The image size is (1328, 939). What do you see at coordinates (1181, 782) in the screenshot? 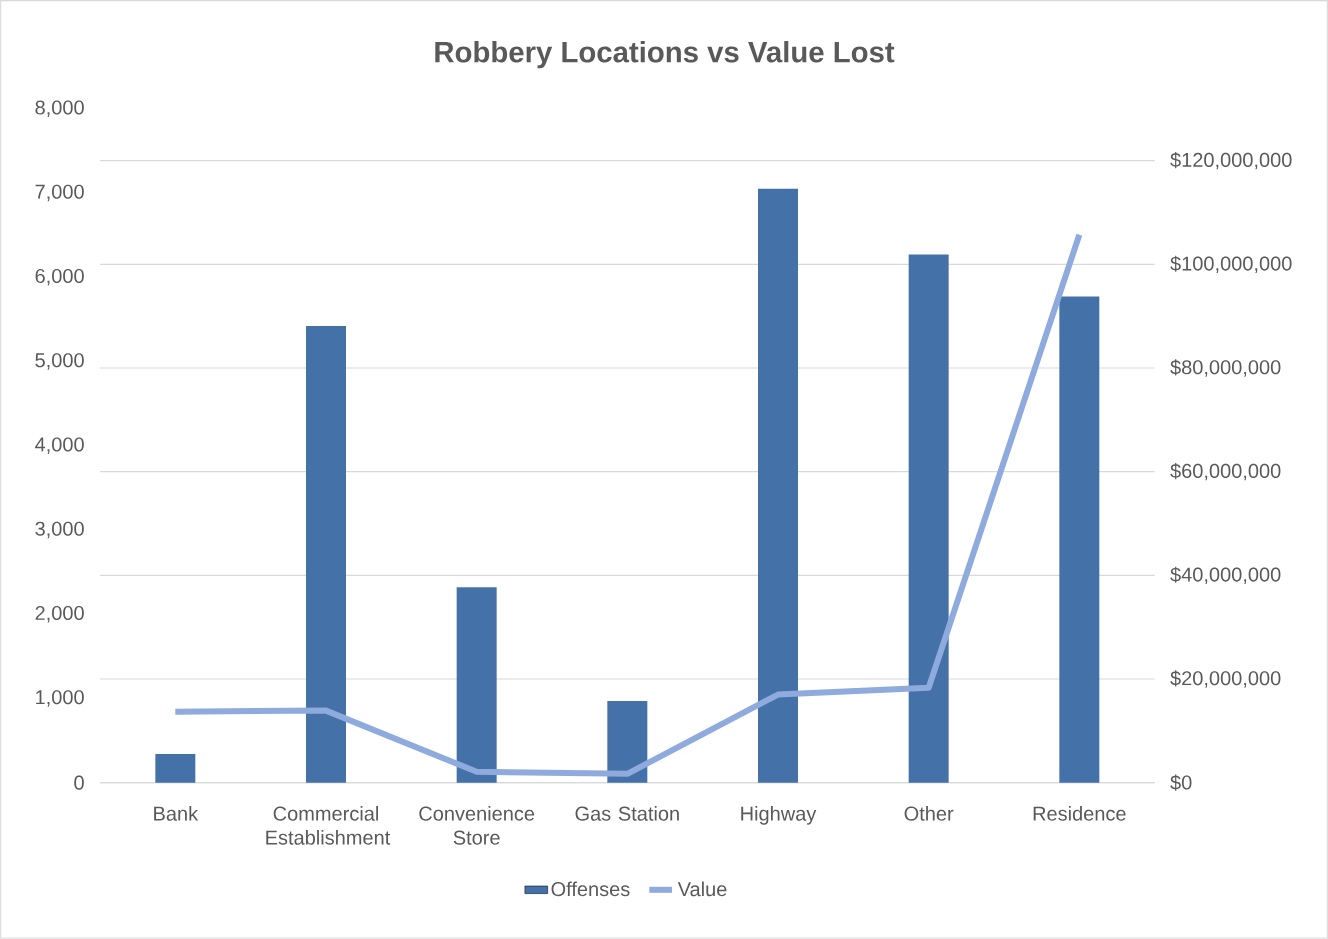
I see `y2-tick-label: $0` at bounding box center [1181, 782].